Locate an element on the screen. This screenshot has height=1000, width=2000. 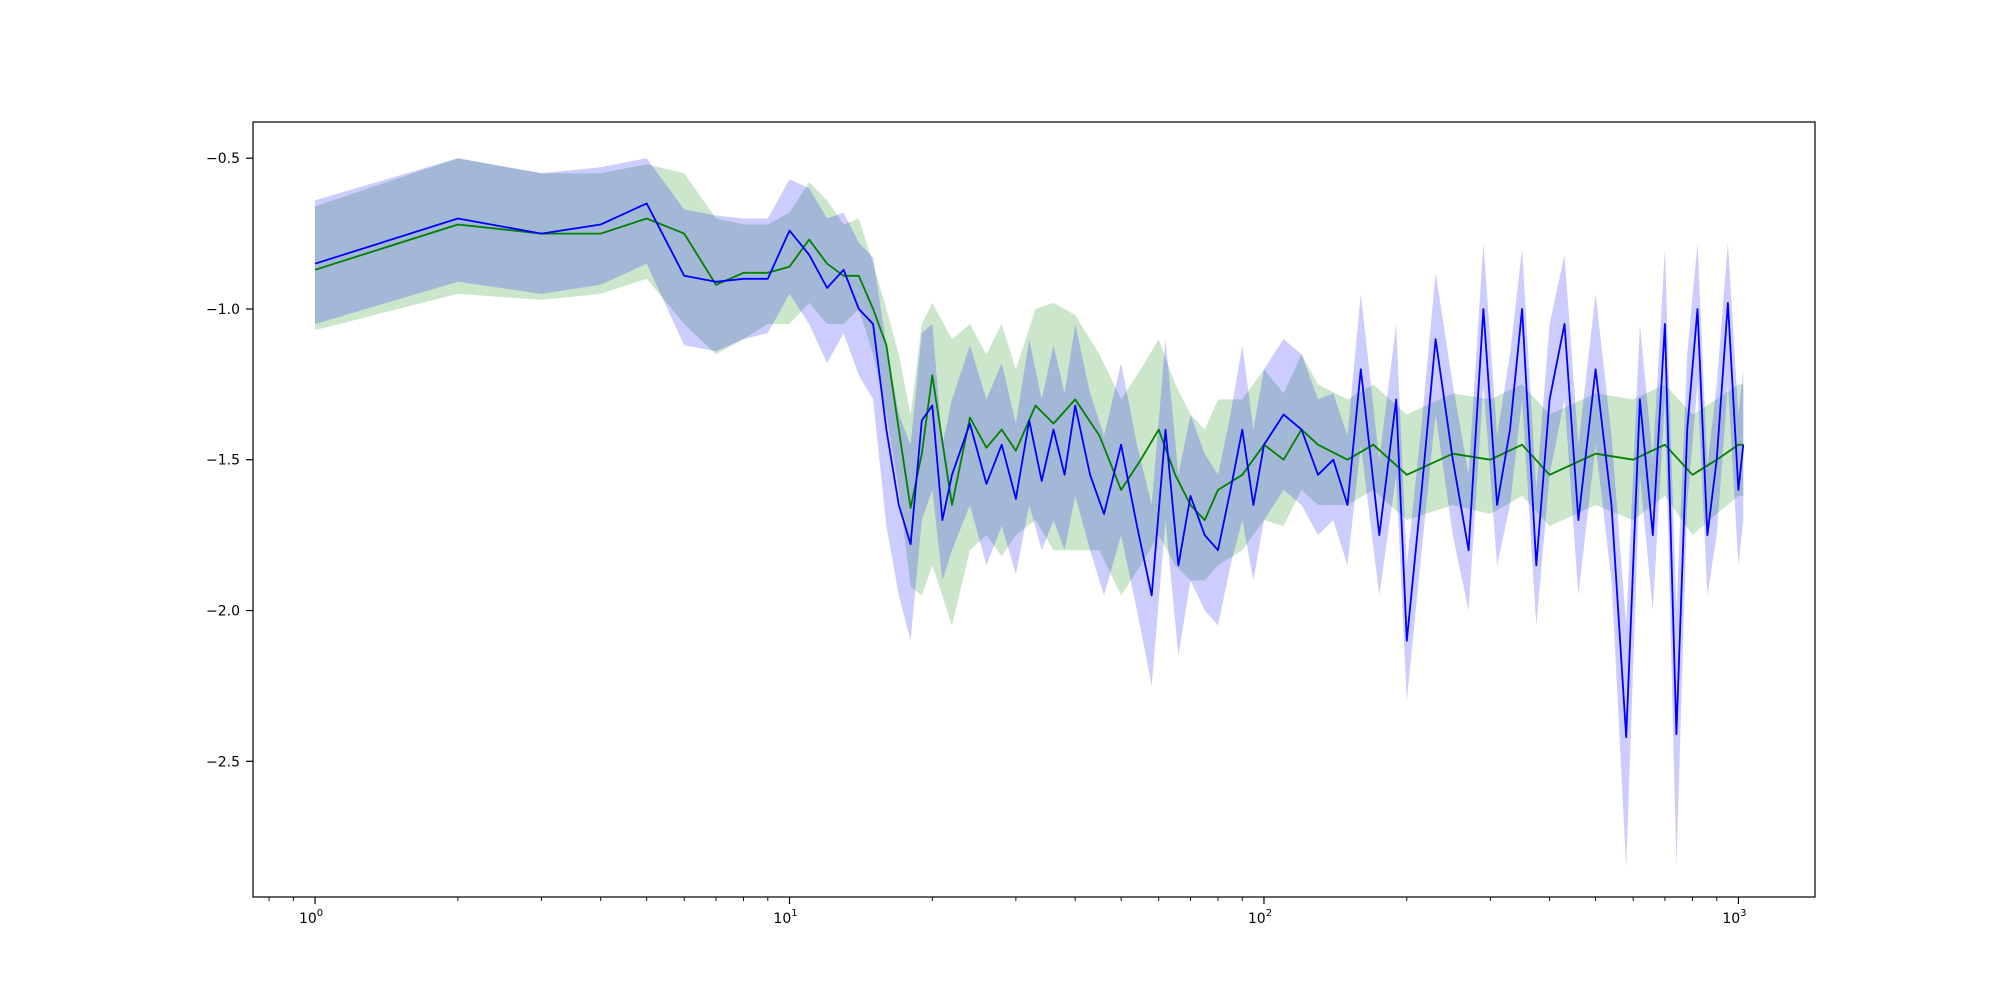
x-tick-label-3: 10³ is located at coordinates (1734, 917).